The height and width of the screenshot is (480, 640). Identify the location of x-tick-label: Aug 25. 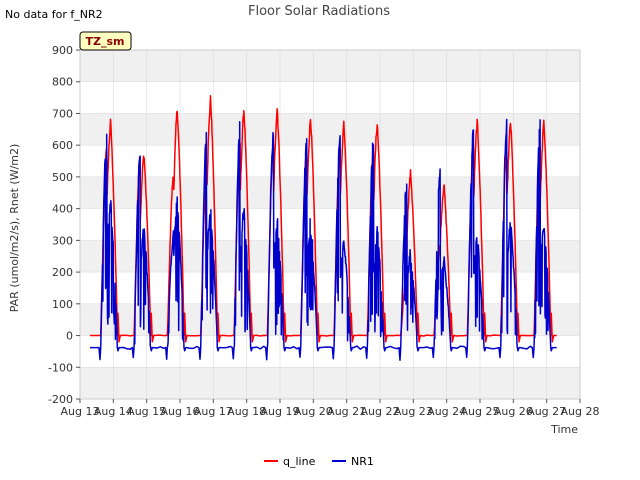
(480, 411).